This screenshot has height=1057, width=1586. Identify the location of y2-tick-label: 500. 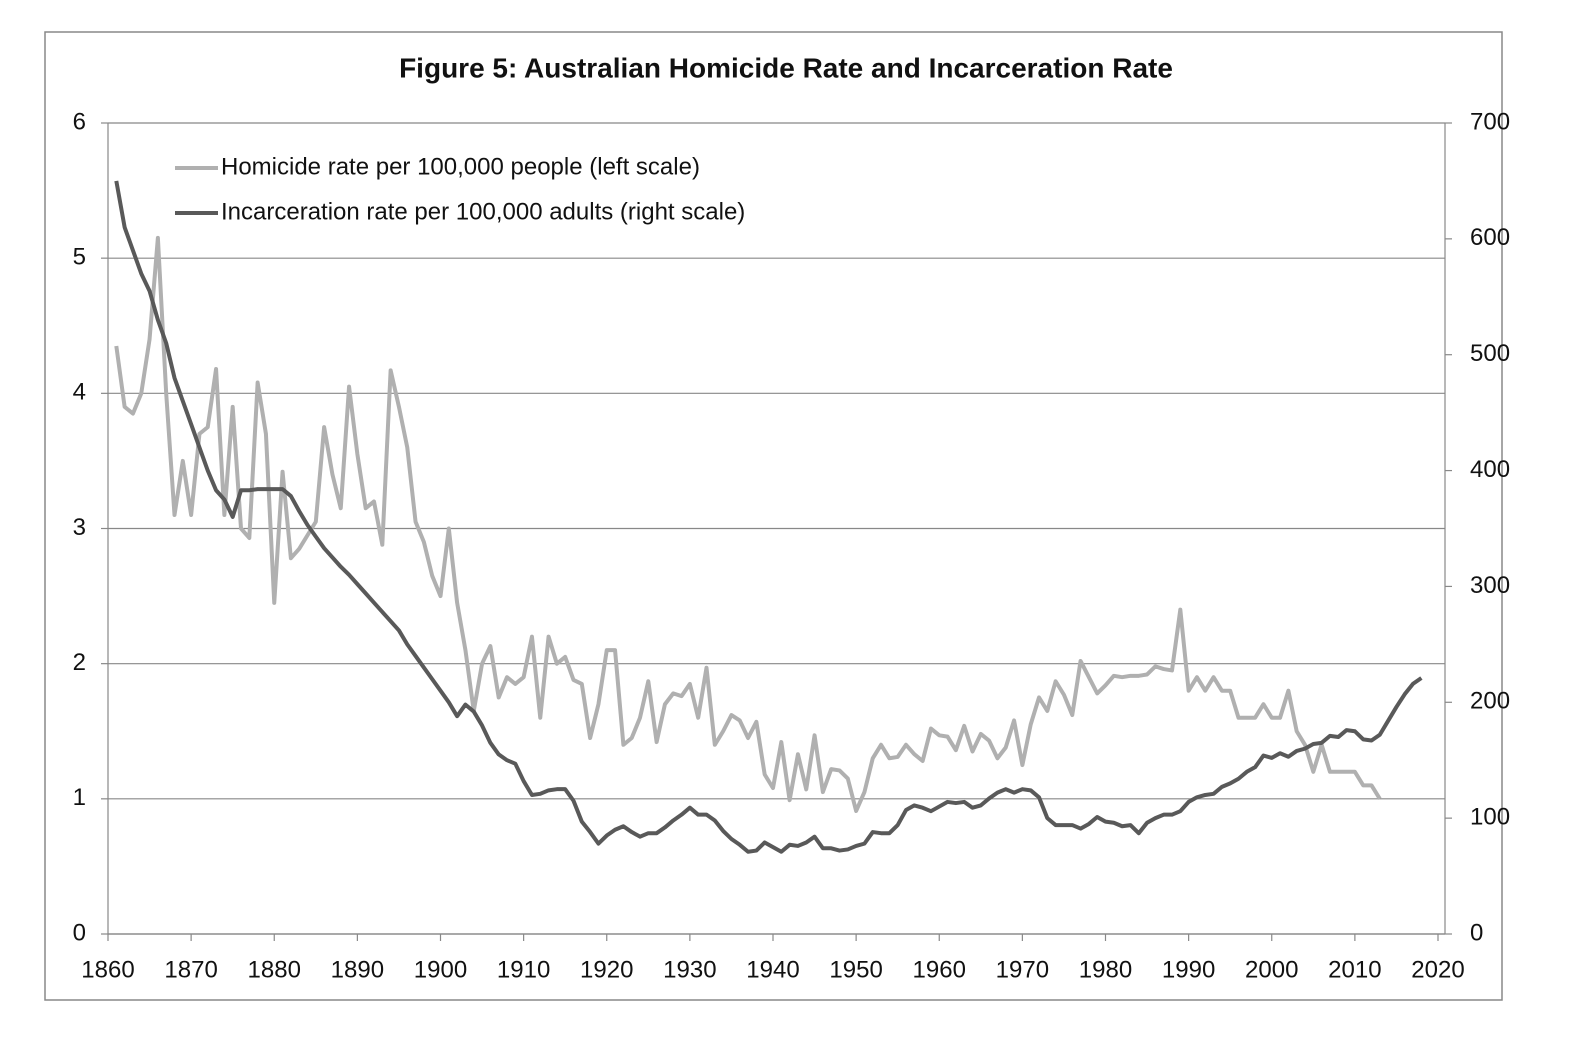
(1490, 353).